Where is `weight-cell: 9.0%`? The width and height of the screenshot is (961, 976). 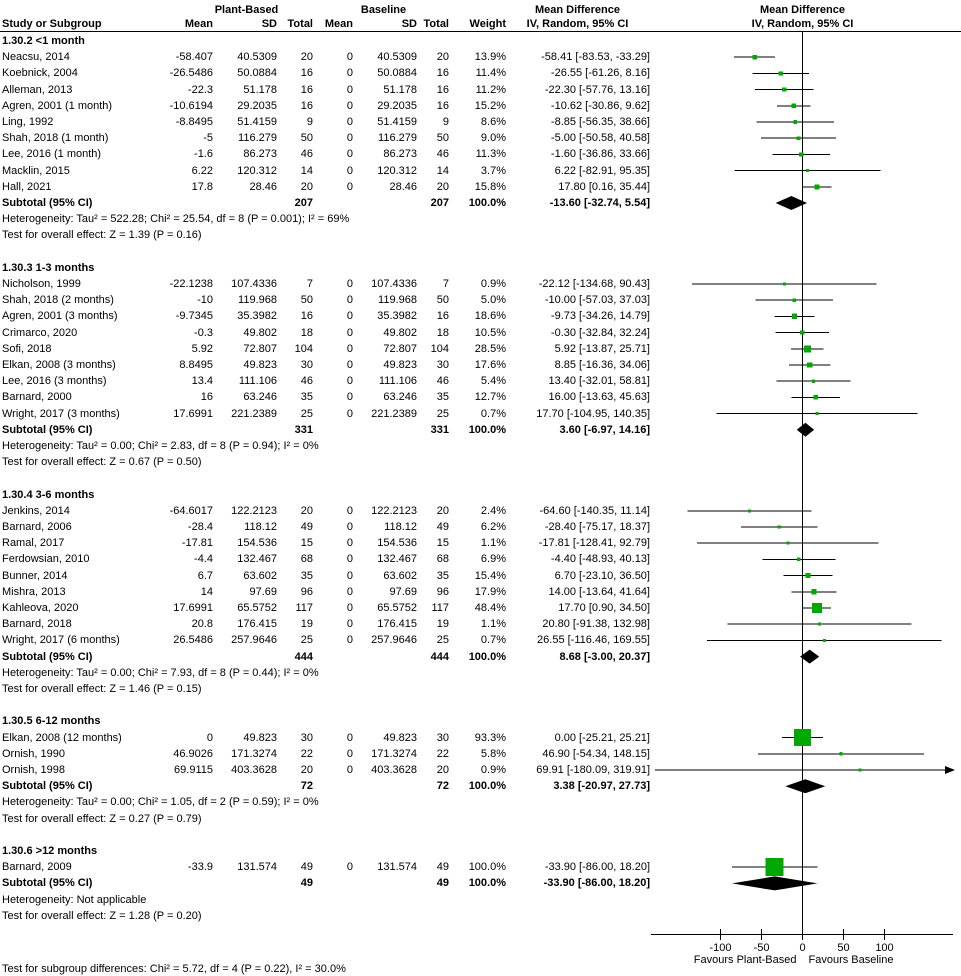
weight-cell: 9.0% is located at coordinates (493, 138).